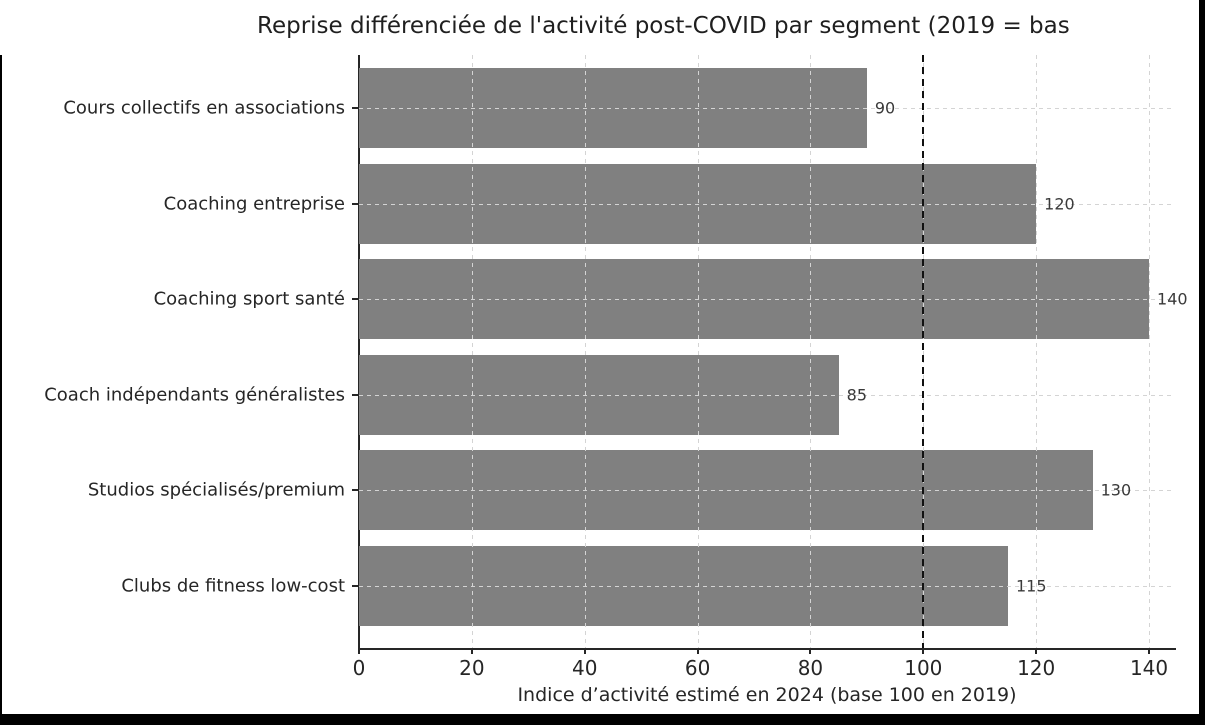 The width and height of the screenshot is (1205, 725). Describe the element at coordinates (885, 108) in the screenshot. I see `bar-value-label: 90` at that location.